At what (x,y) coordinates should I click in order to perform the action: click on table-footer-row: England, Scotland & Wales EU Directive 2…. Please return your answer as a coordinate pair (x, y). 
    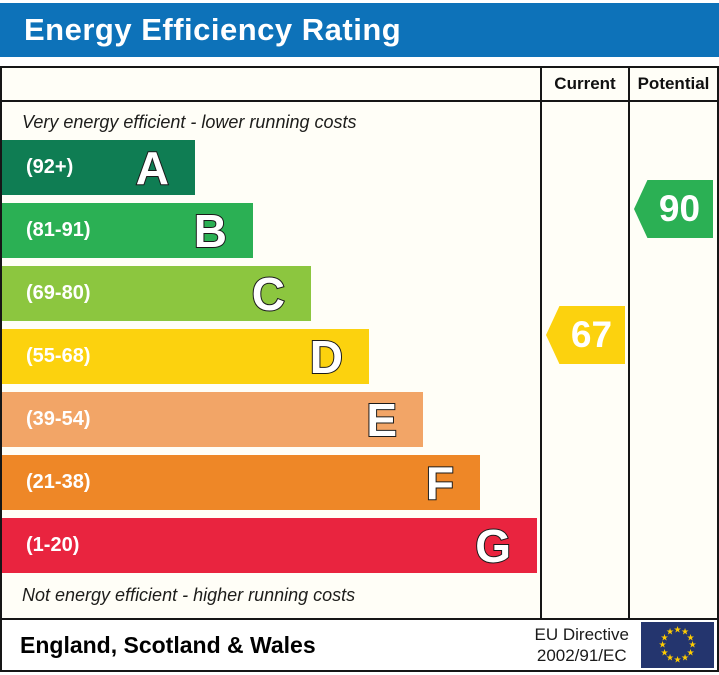
    Looking at the image, I should click on (359, 644).